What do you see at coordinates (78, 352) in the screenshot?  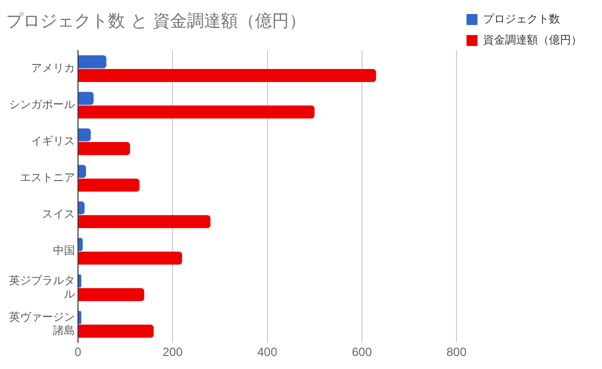 I see `x-tick-label: 0` at bounding box center [78, 352].